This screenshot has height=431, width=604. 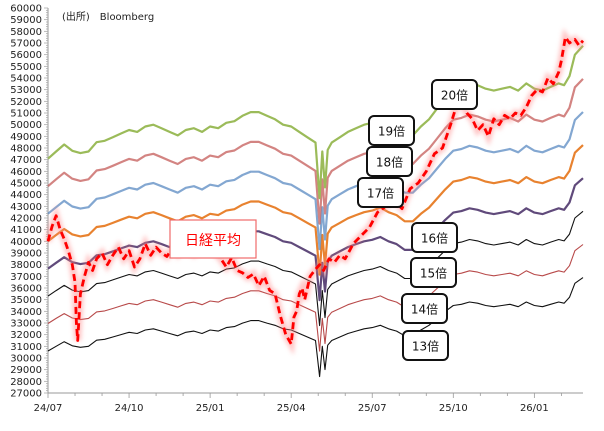 I want to click on y-tick-label: 44000, so click(x=26, y=195).